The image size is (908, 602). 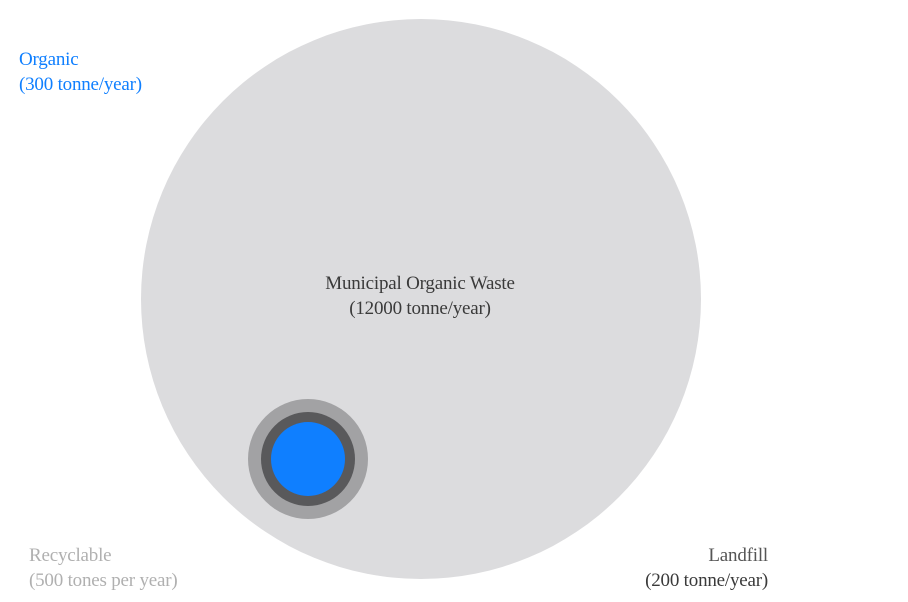 I want to click on organic-circle, so click(x=308, y=459).